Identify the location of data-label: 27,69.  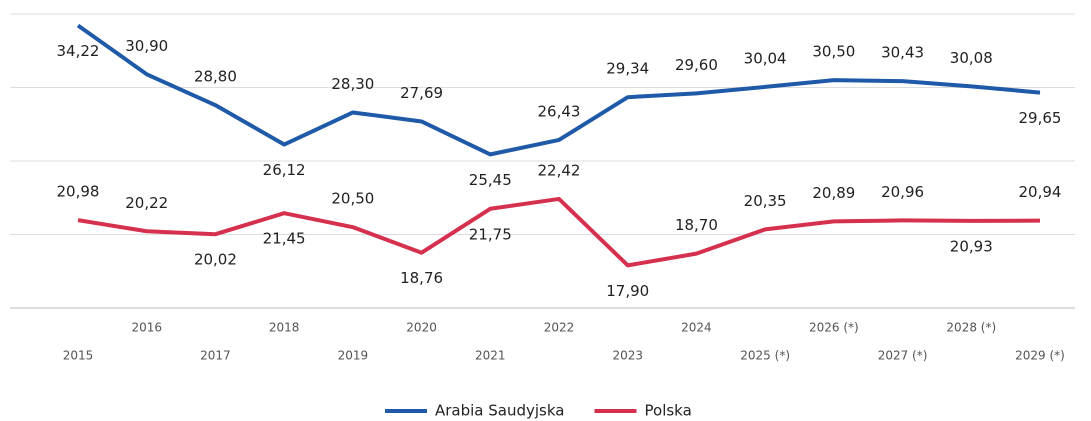
(421, 93).